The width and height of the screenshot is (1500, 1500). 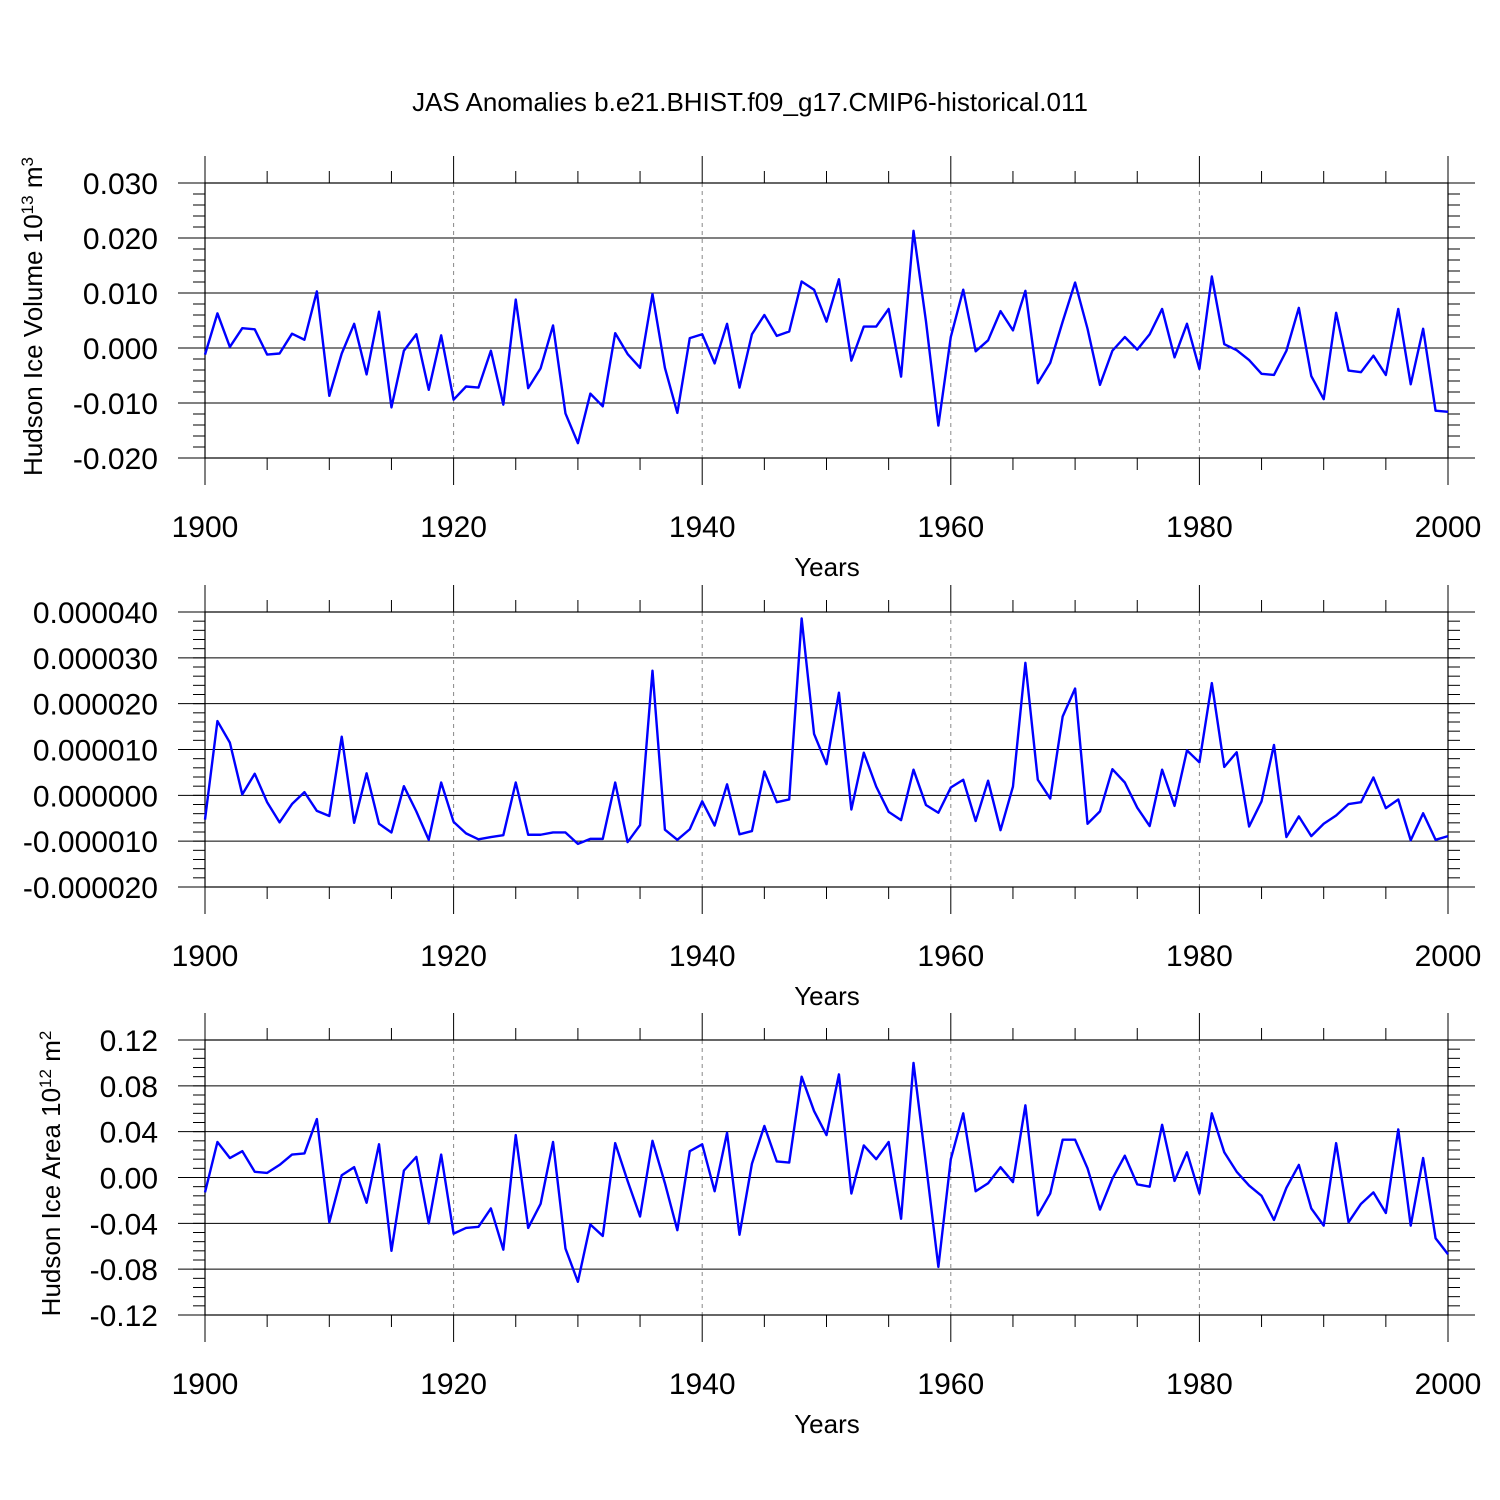 I want to click on y-tick-label: -0.000020, so click(x=90, y=888).